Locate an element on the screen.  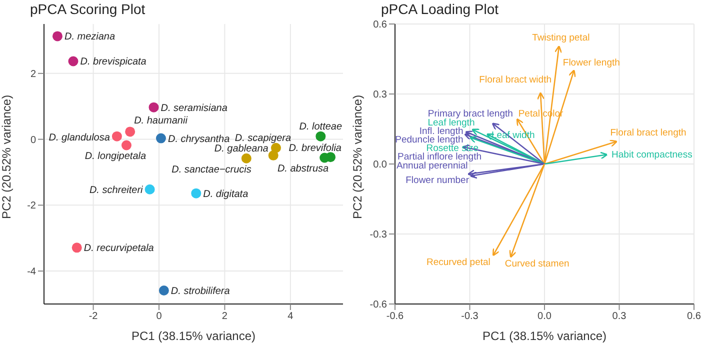
x-tick-label: 0.0 is located at coordinates (545, 316).